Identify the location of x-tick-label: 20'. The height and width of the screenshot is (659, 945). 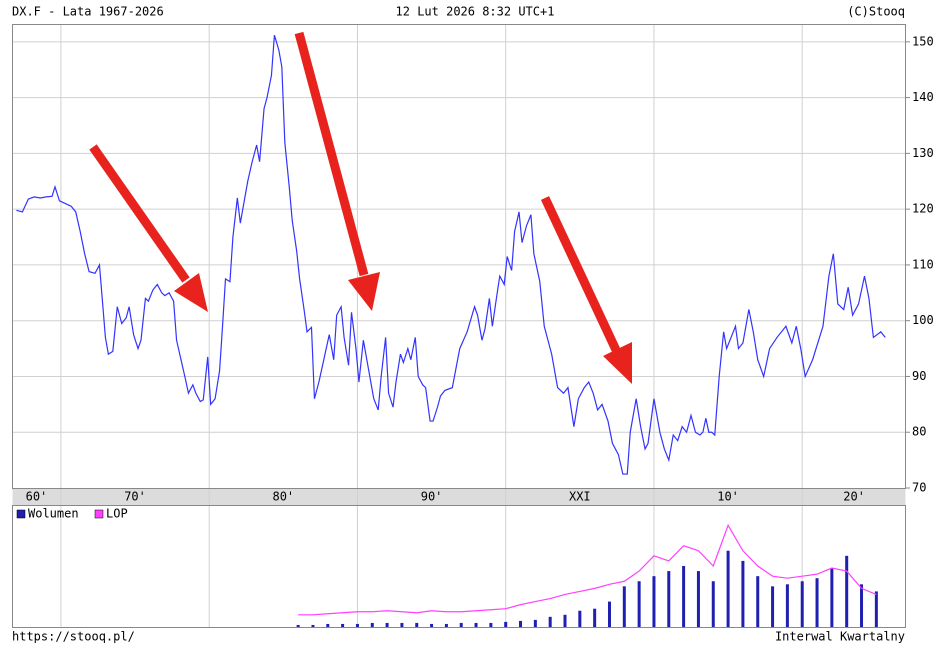
(854, 497).